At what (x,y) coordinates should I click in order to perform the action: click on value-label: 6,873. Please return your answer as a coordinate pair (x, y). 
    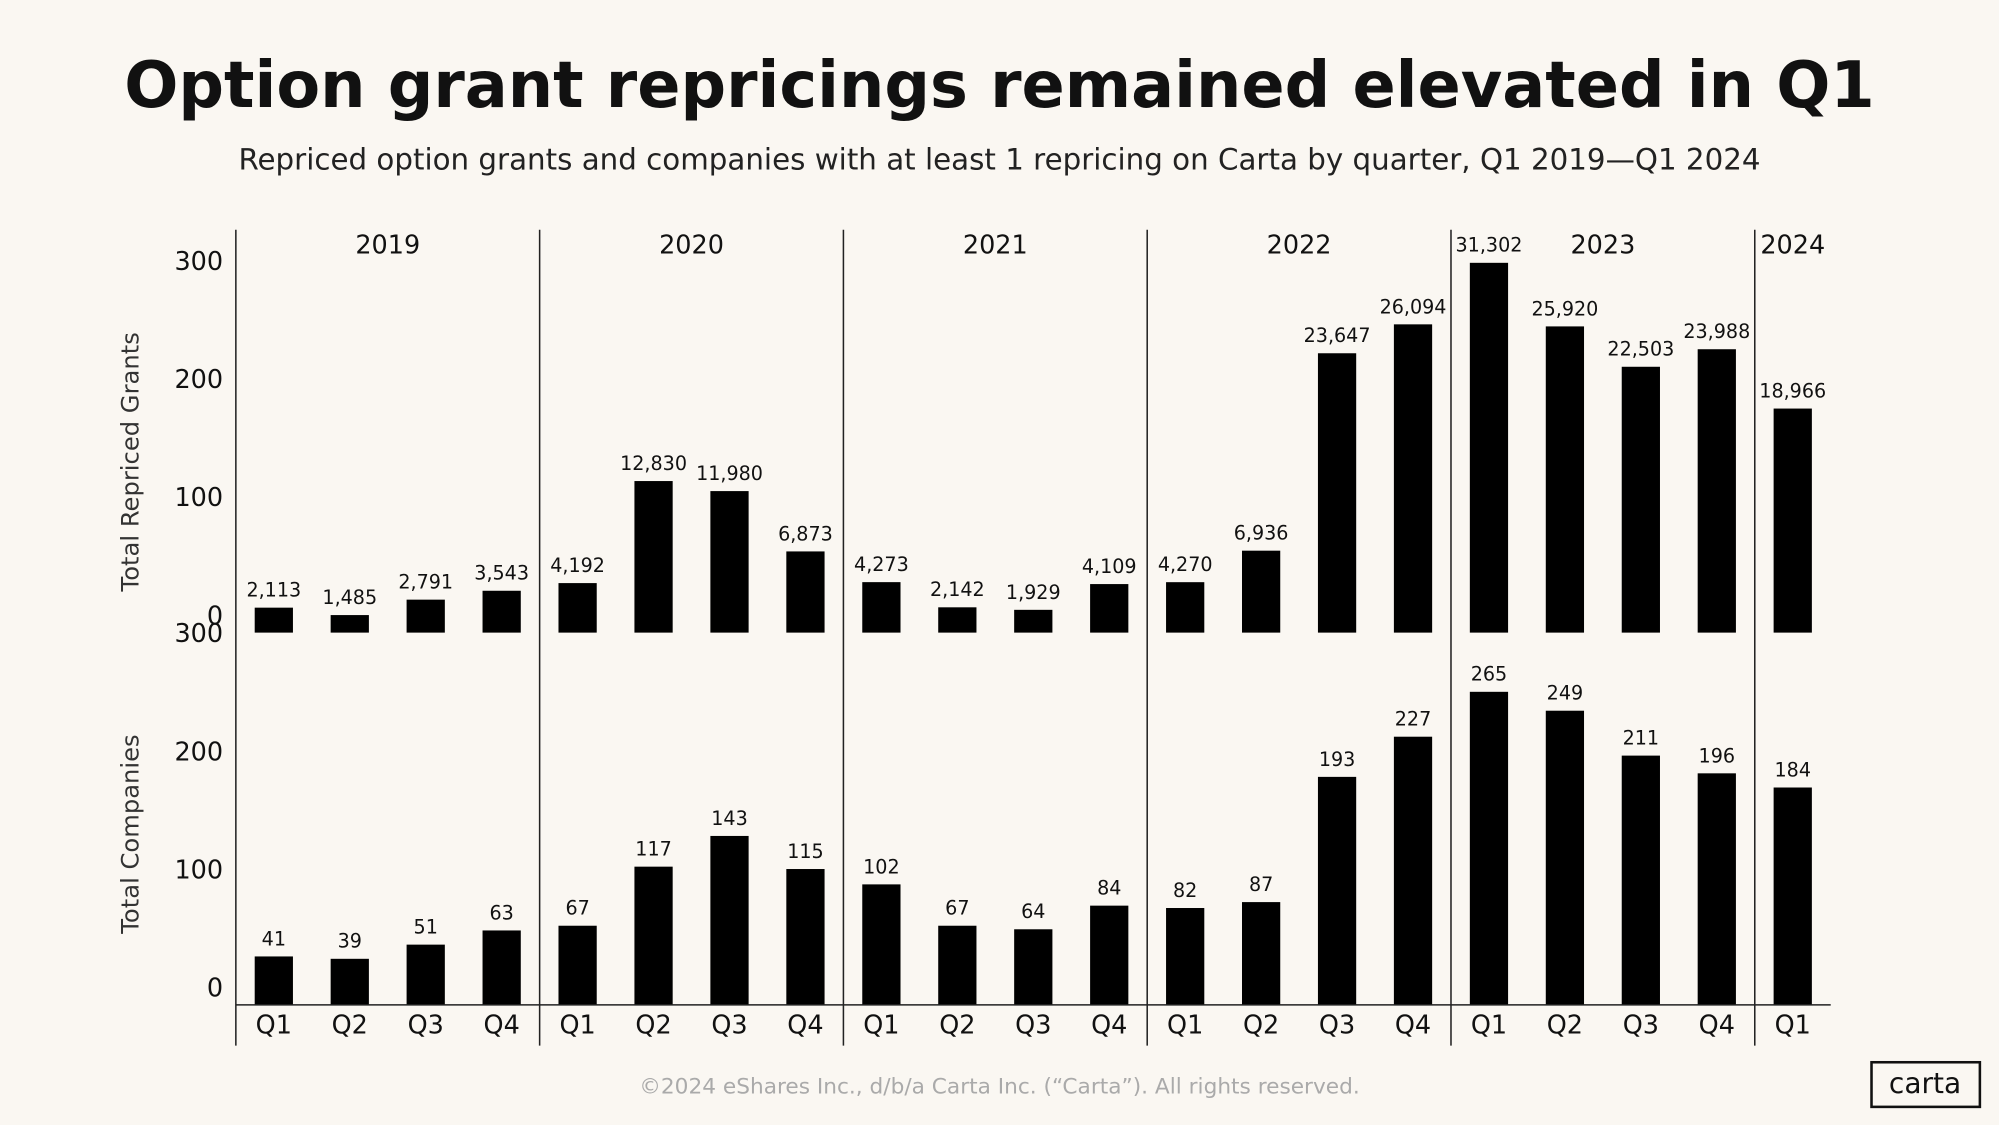
    Looking at the image, I should click on (805, 533).